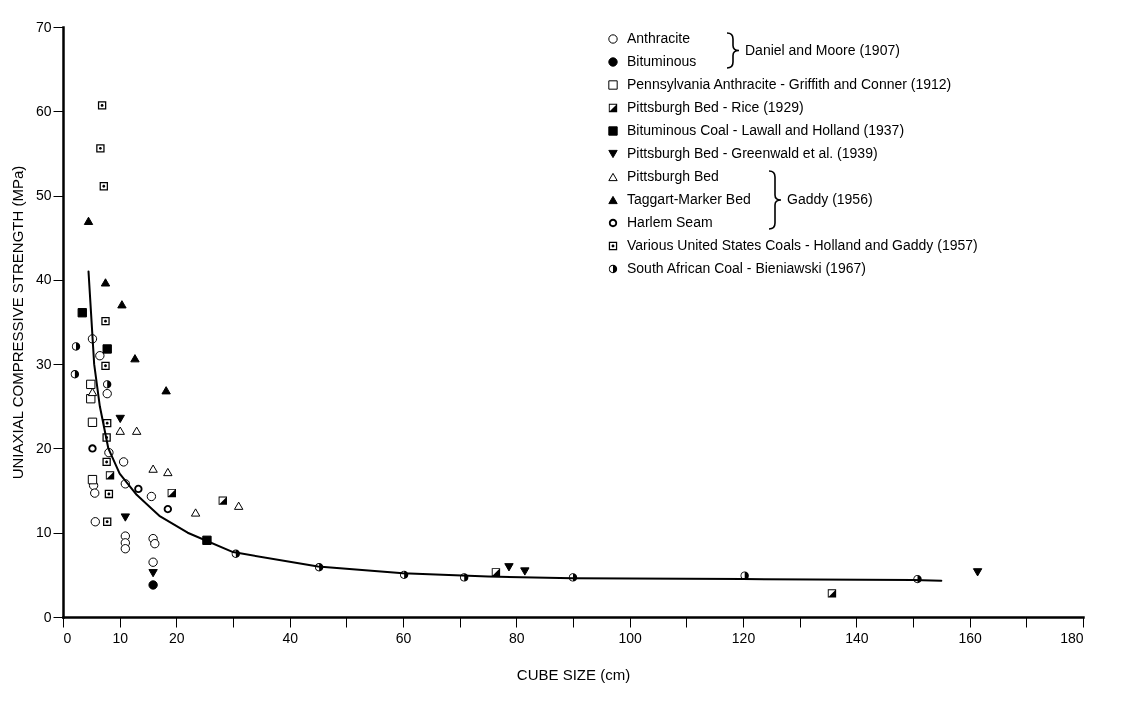 This screenshot has width=1143, height=728. Describe the element at coordinates (43, 195) in the screenshot. I see `y-tick-label: 50` at that location.